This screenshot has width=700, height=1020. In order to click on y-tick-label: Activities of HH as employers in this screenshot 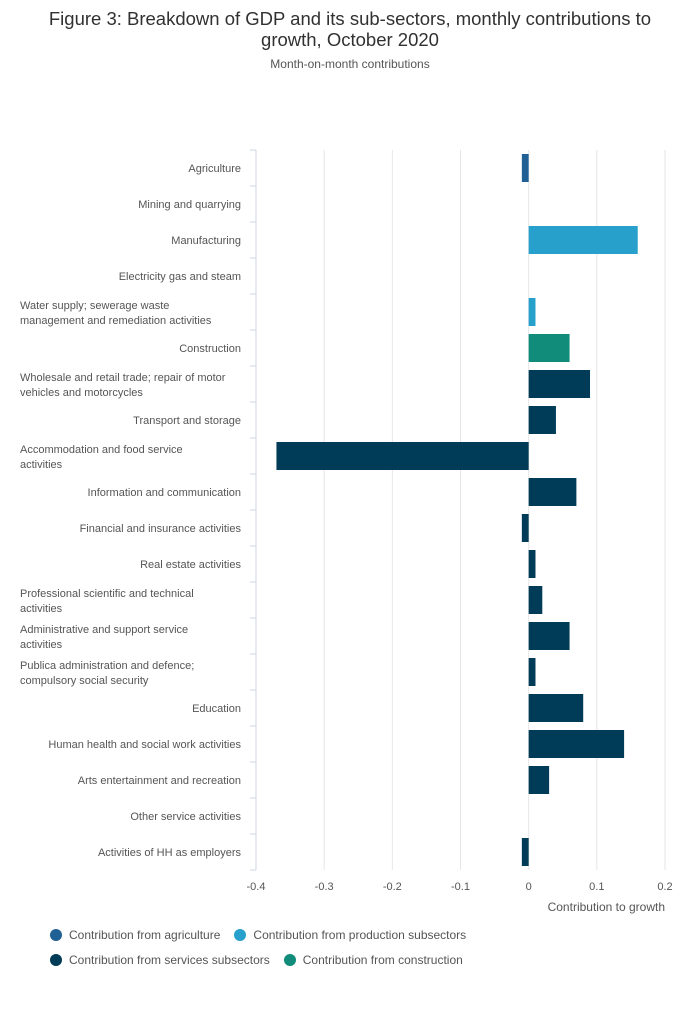, I will do `click(170, 853)`.